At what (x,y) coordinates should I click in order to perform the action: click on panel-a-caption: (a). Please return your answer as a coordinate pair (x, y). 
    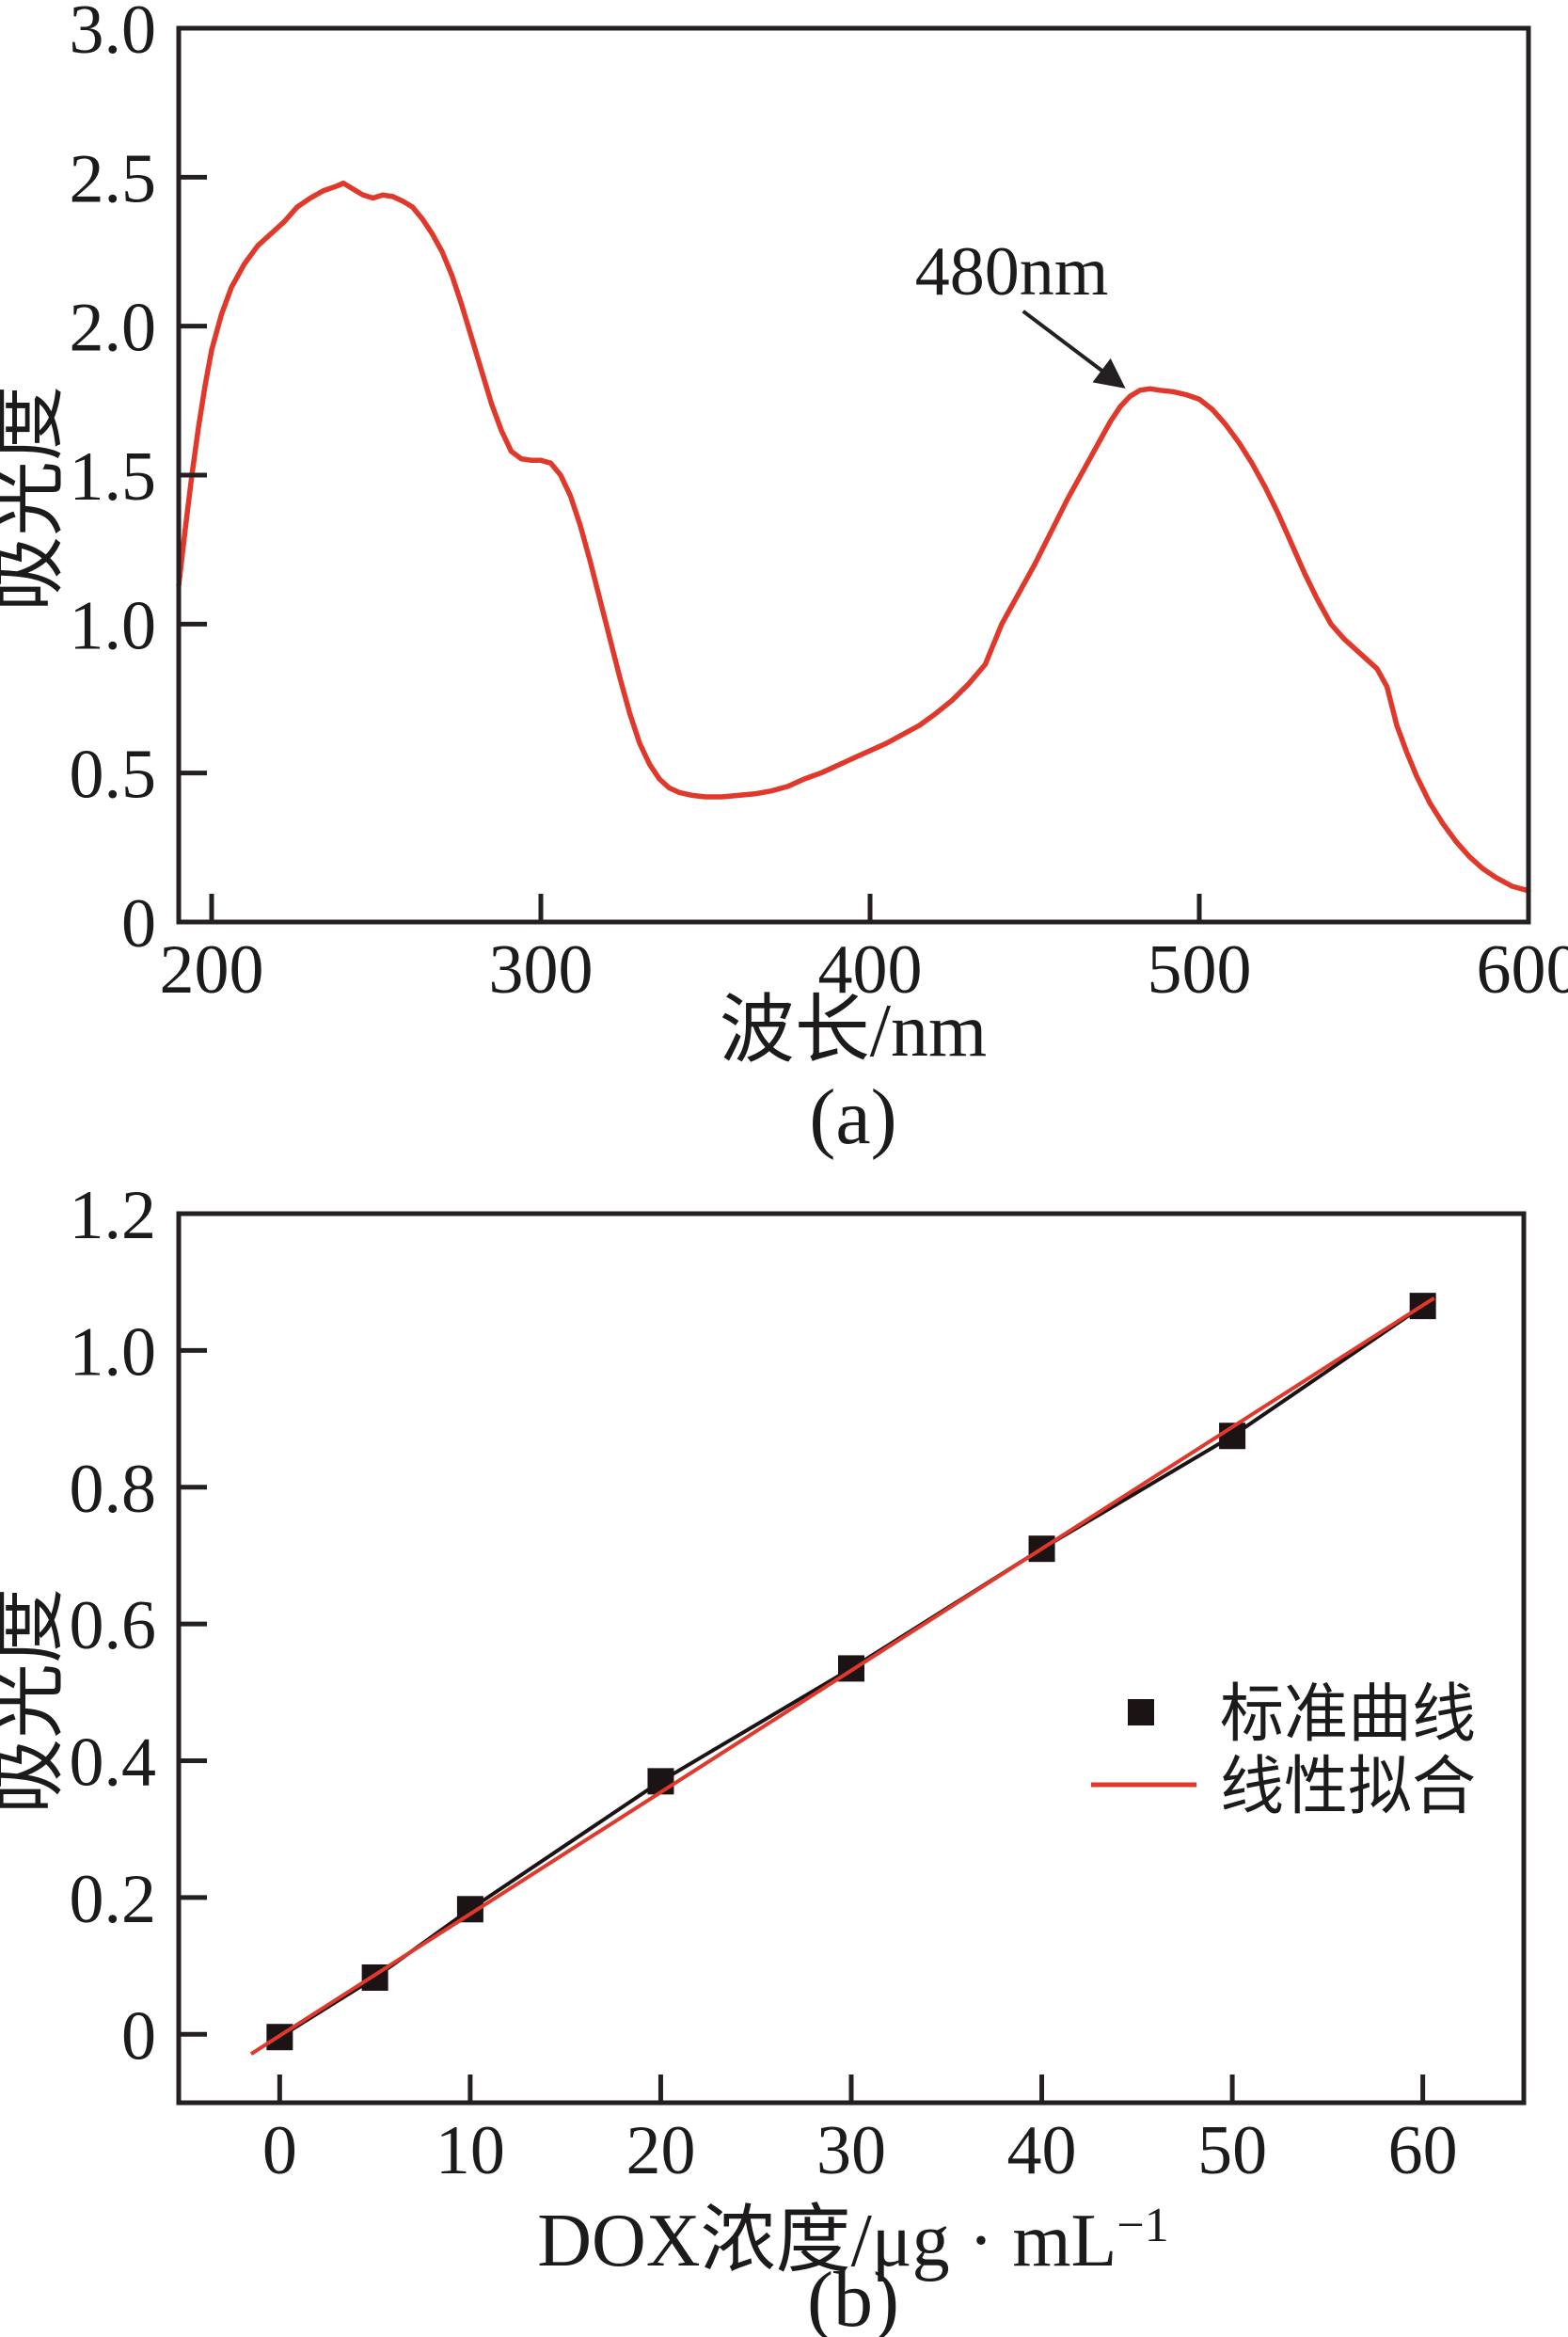
    Looking at the image, I should click on (852, 1117).